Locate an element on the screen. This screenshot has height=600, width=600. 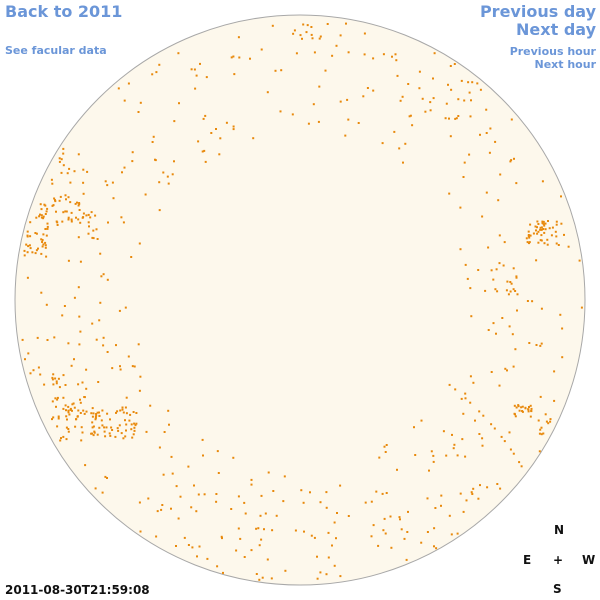
see-facular-data-link: See facular data is located at coordinates (56, 50).